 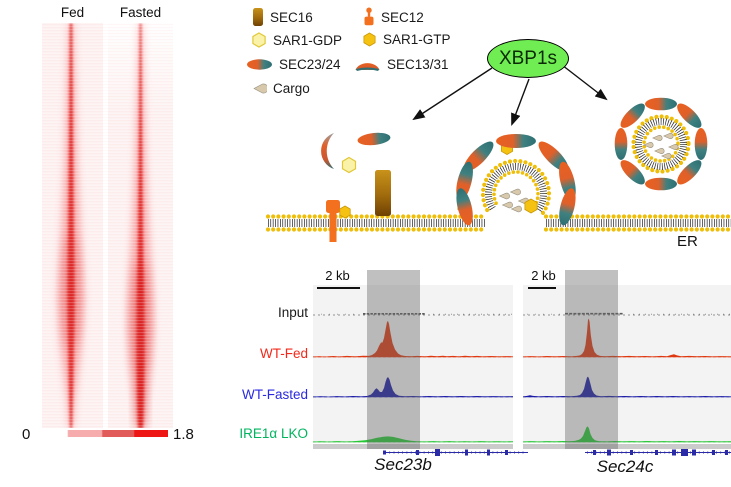 I want to click on arrow-to-free-coat, so click(x=452, y=94).